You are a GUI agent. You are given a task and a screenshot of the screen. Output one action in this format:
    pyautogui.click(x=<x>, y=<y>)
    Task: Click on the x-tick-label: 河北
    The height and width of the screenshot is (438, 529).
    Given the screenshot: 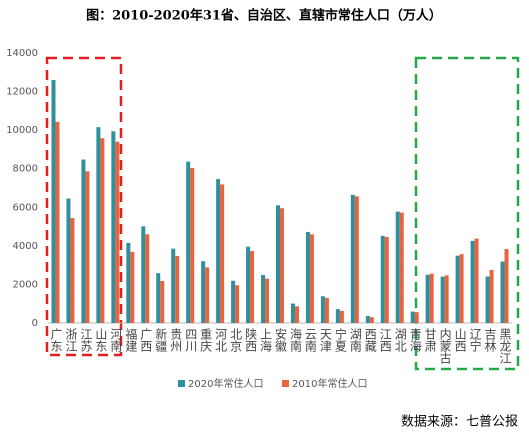 What is the action you would take?
    pyautogui.click(x=221, y=340)
    